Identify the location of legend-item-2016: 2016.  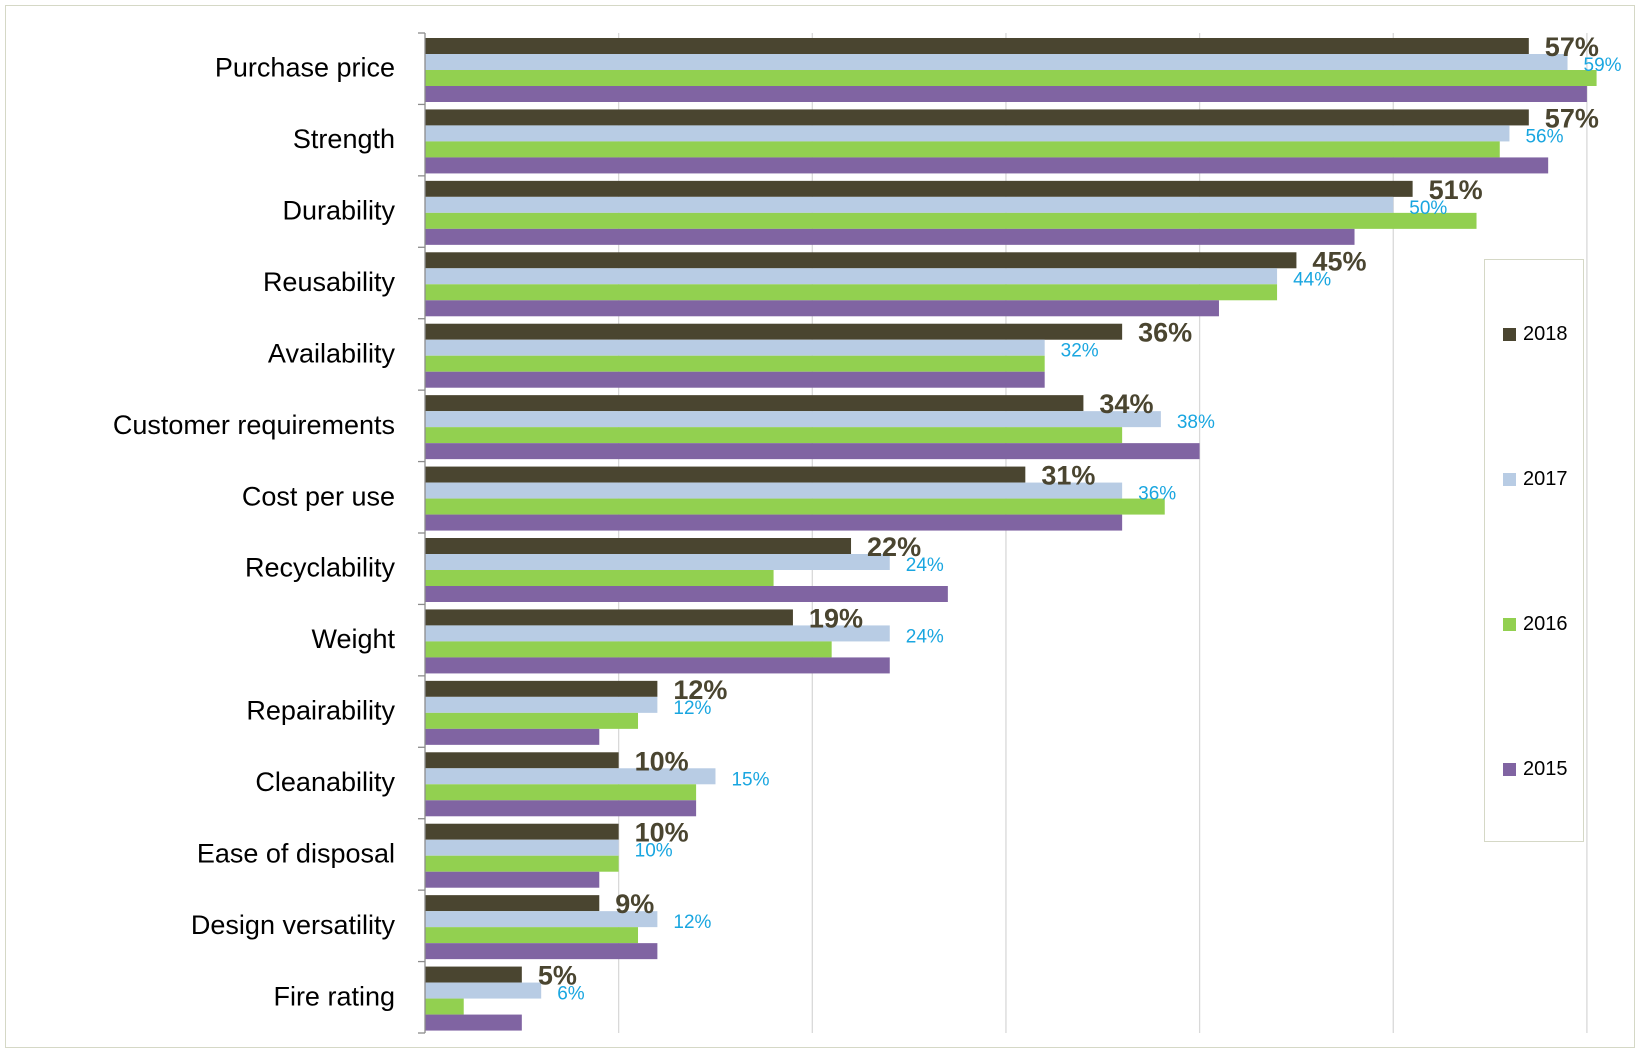
(1535, 624).